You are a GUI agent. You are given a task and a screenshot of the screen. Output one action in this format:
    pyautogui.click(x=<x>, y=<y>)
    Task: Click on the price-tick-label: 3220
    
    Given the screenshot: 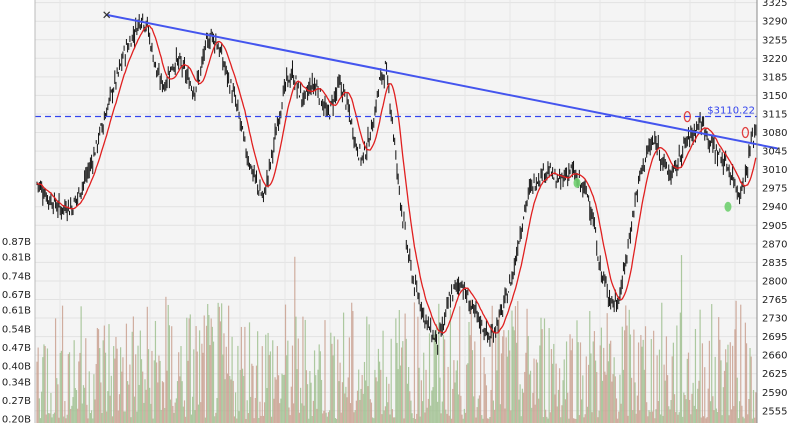 What is the action you would take?
    pyautogui.click(x=774, y=59)
    